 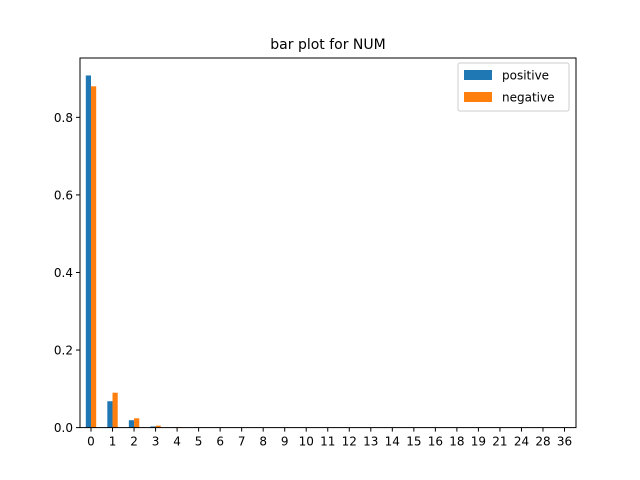 I want to click on y-tick-label: 0.0, so click(x=63, y=428).